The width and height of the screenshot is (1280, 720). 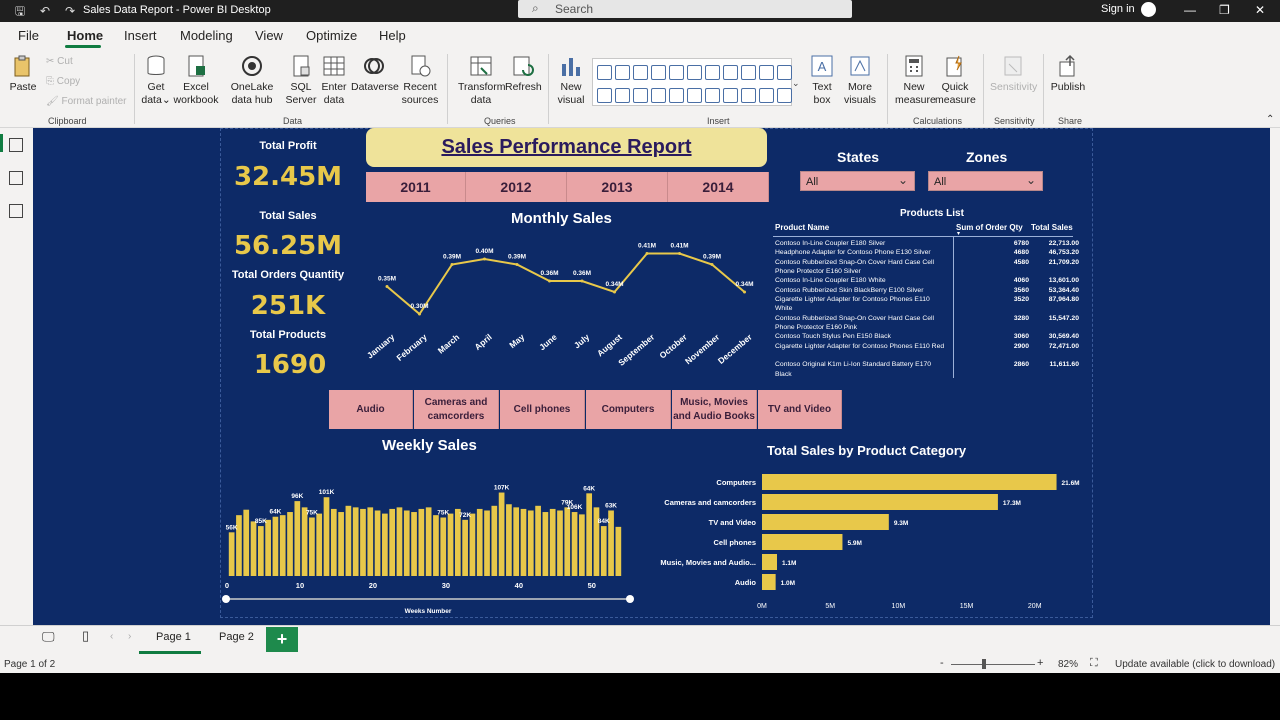 I want to click on gallery-expand-icon: ⌄, so click(x=796, y=83).